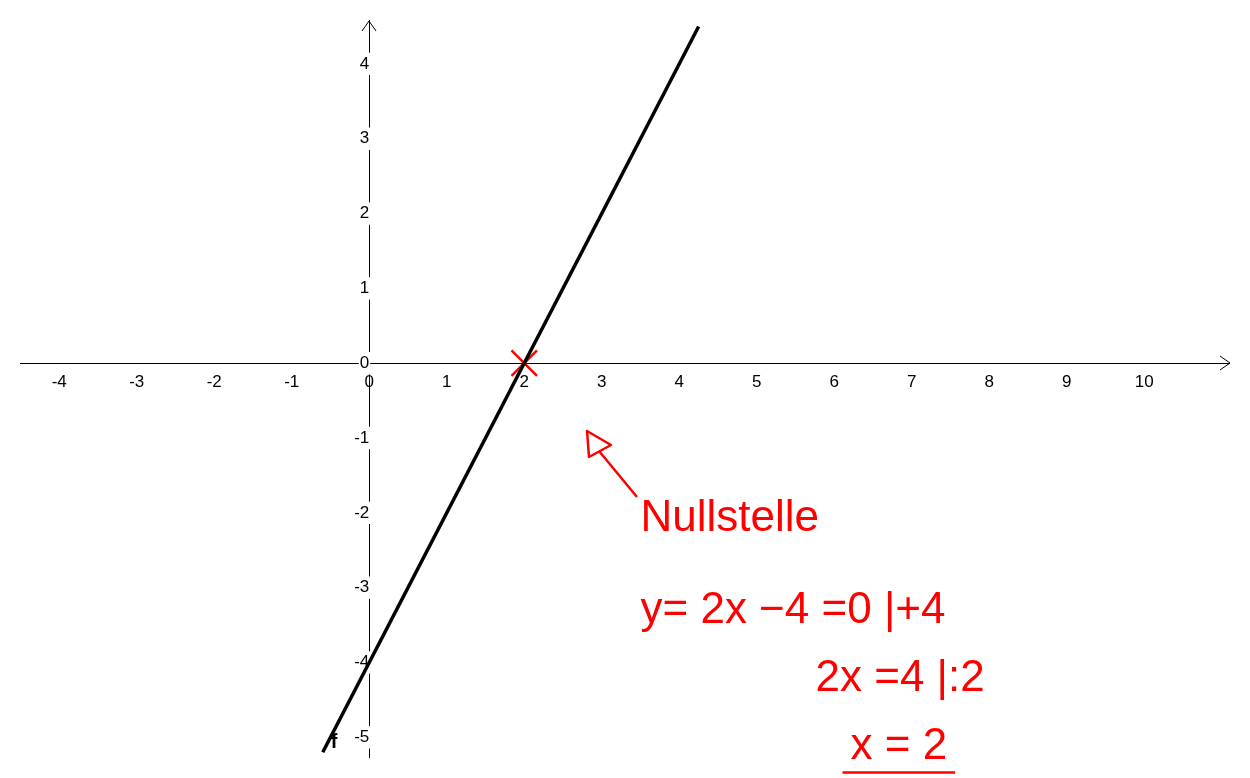 Image resolution: width=1250 pixels, height=778 pixels. I want to click on y-tick-label: 3, so click(364, 138).